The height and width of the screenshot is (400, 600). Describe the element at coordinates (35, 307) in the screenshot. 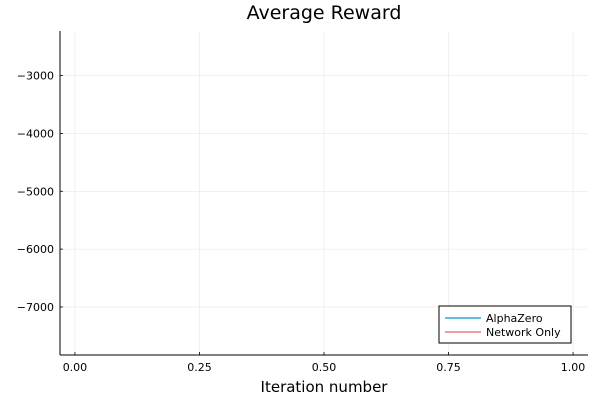

I see `y-tick-label: −7000` at that location.